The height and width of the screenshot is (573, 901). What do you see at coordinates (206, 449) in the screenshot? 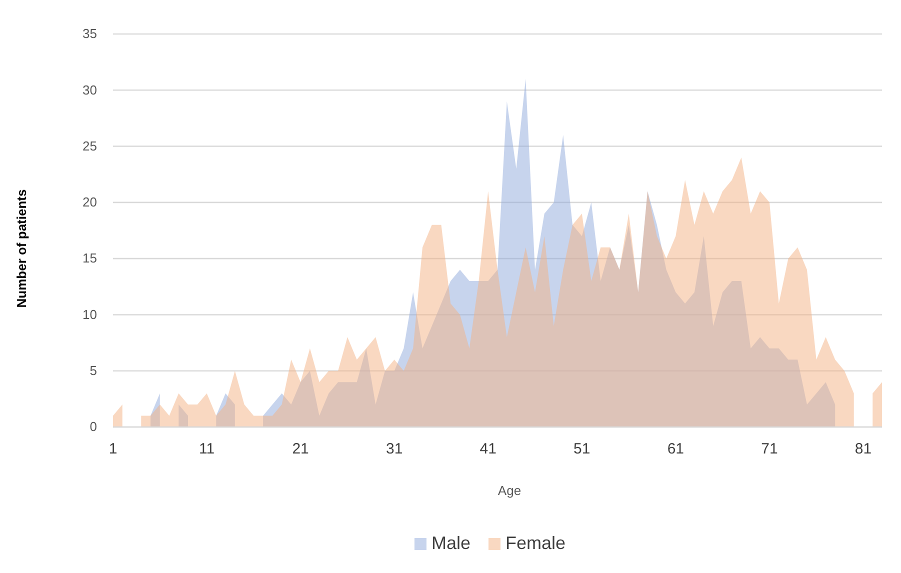
I see `x-tick-label: 11` at bounding box center [206, 449].